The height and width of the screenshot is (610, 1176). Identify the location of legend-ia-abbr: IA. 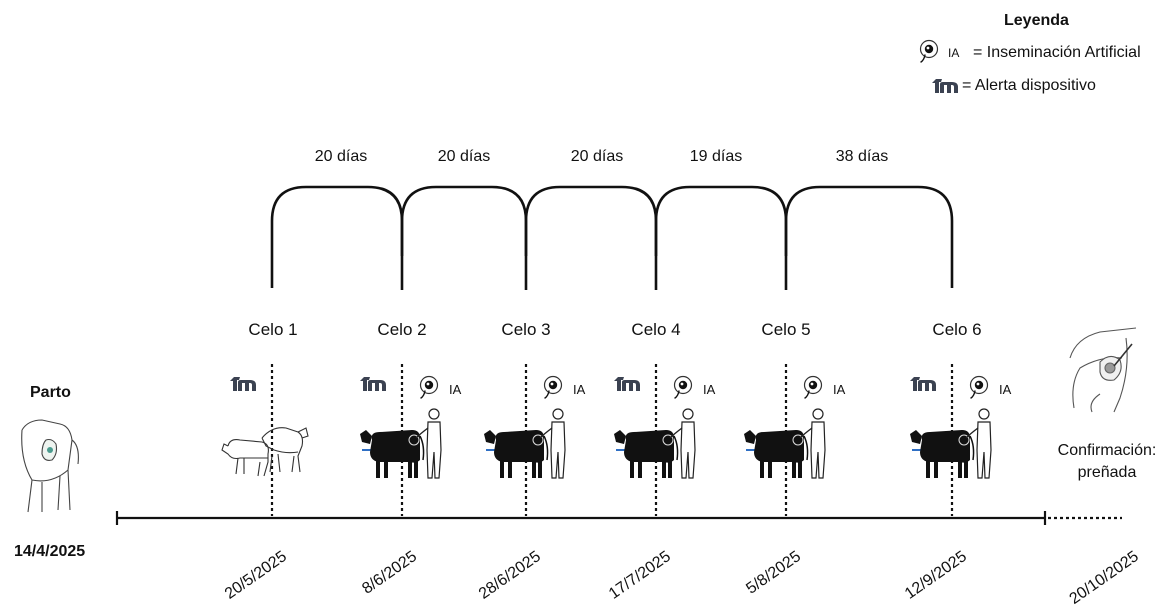
(954, 53).